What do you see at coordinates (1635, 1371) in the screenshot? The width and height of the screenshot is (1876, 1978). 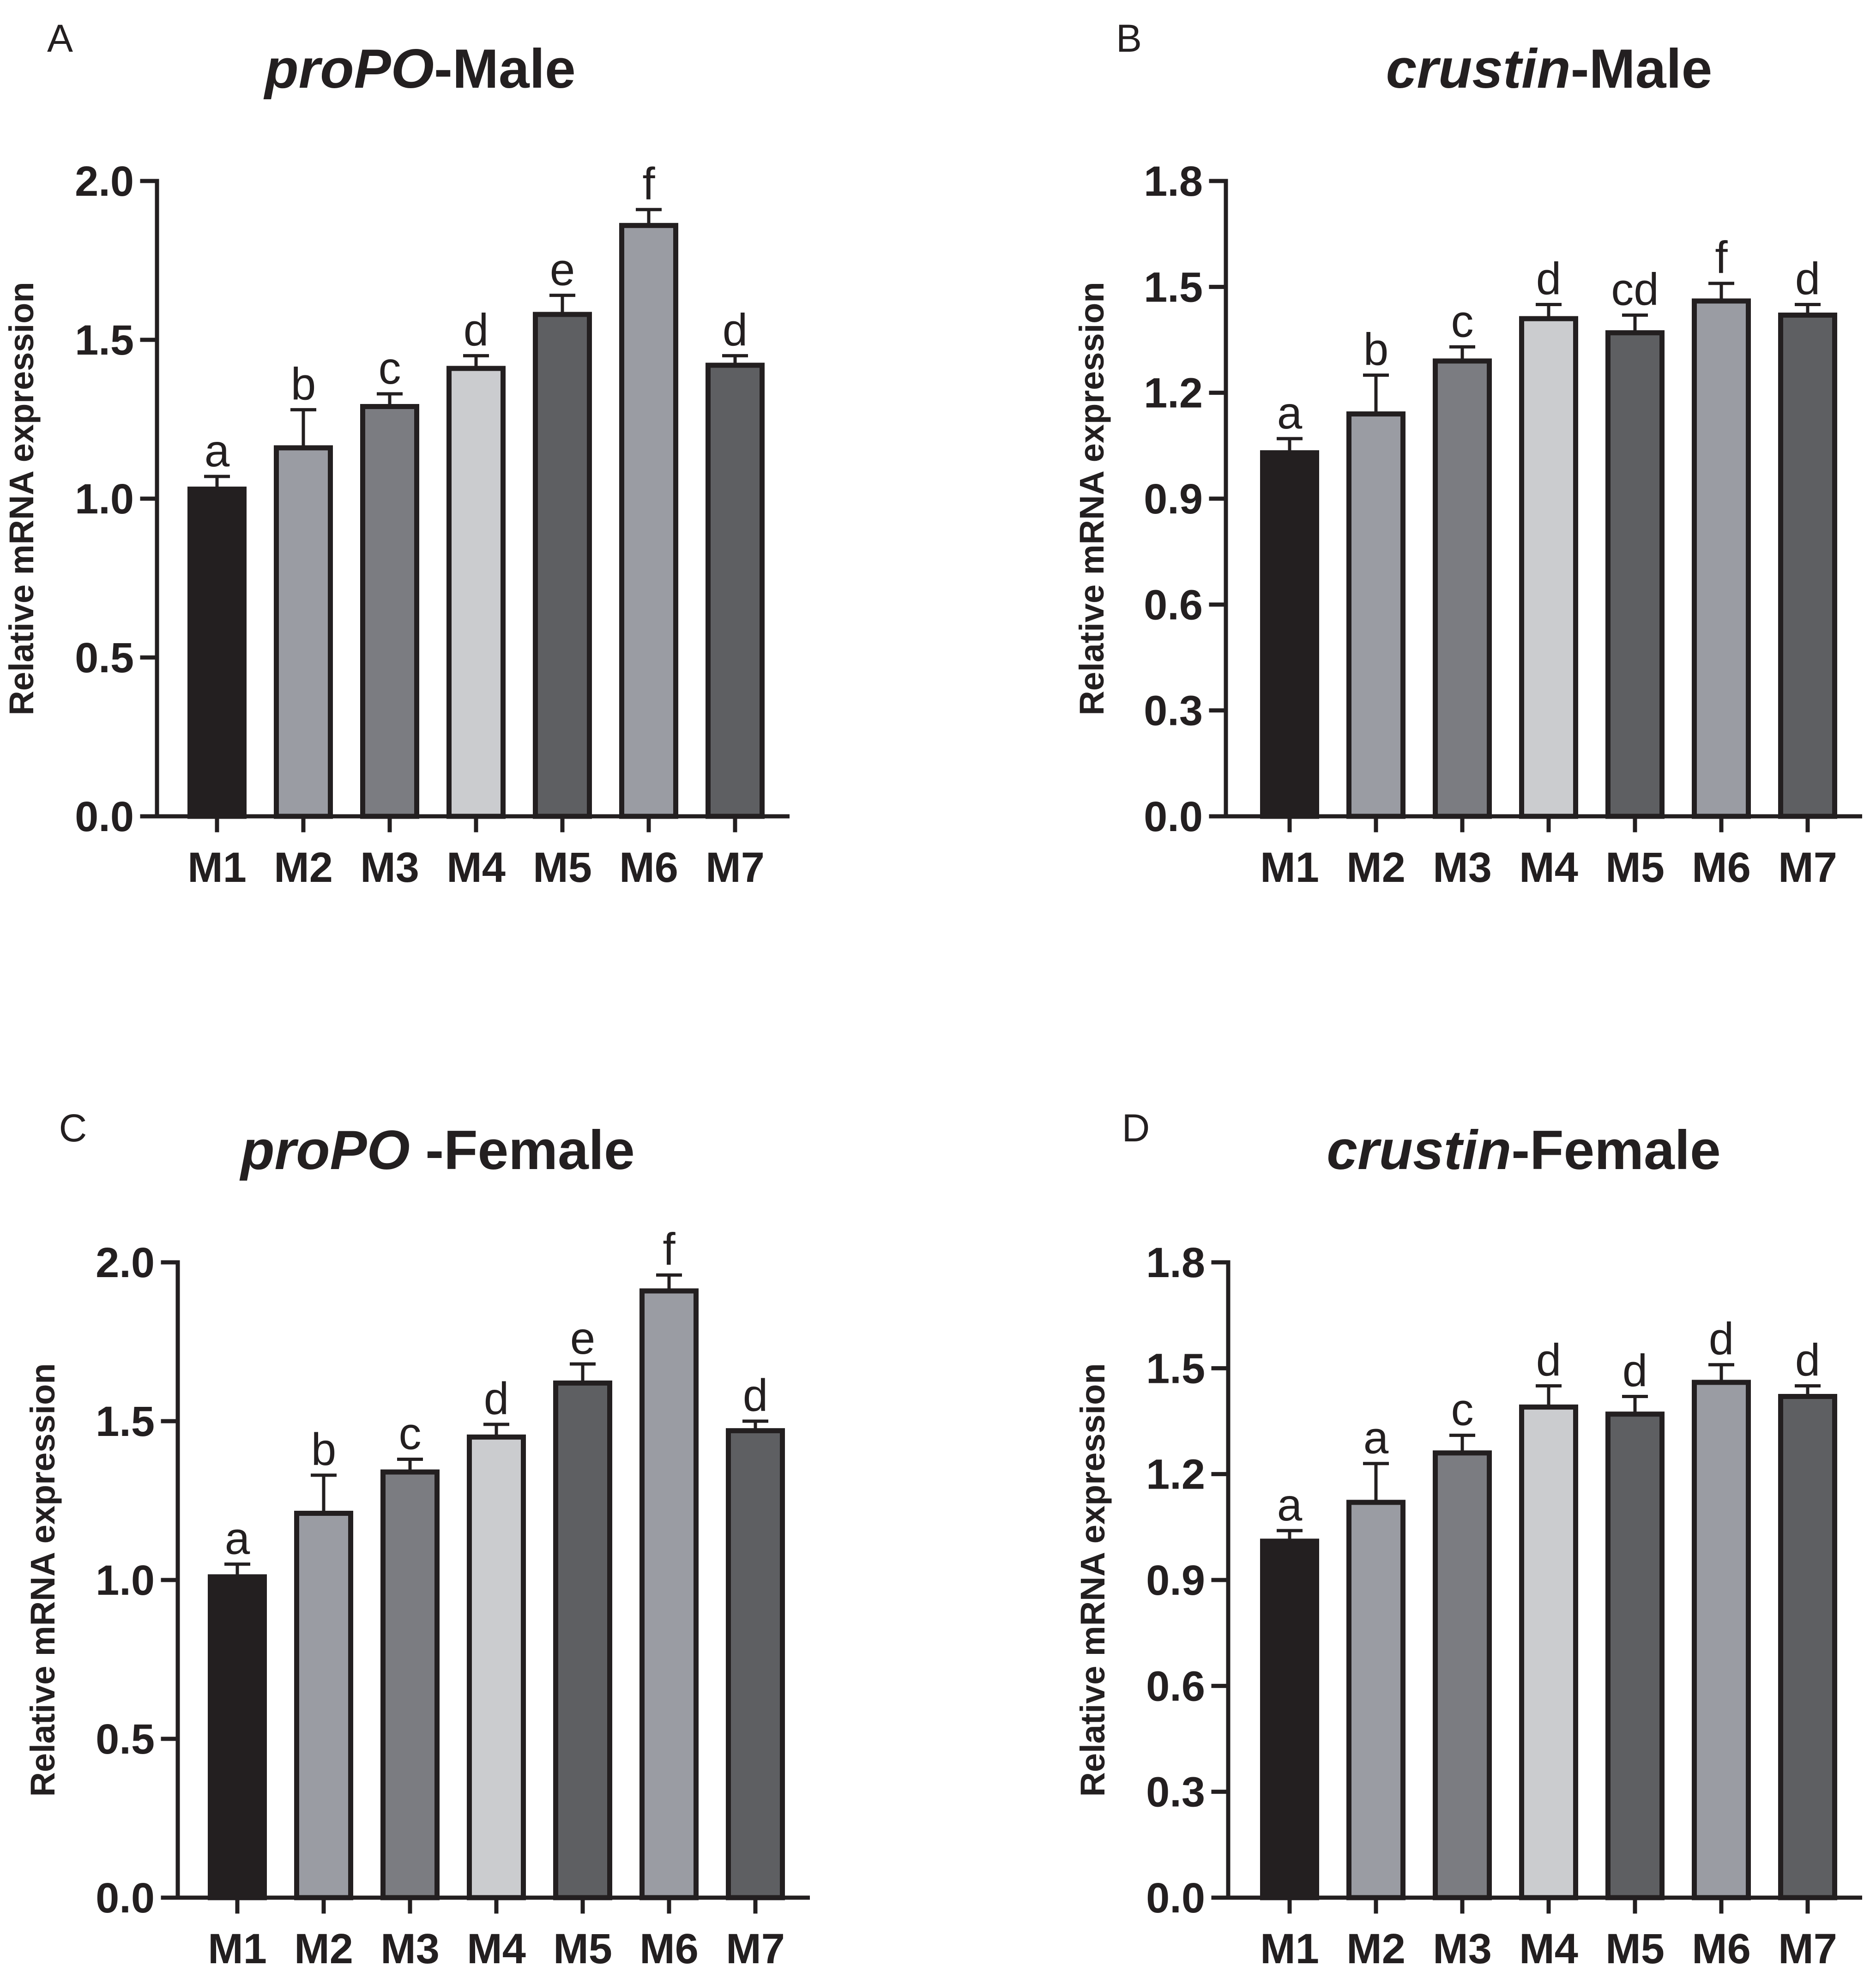 I see `significance-label-m5: d` at bounding box center [1635, 1371].